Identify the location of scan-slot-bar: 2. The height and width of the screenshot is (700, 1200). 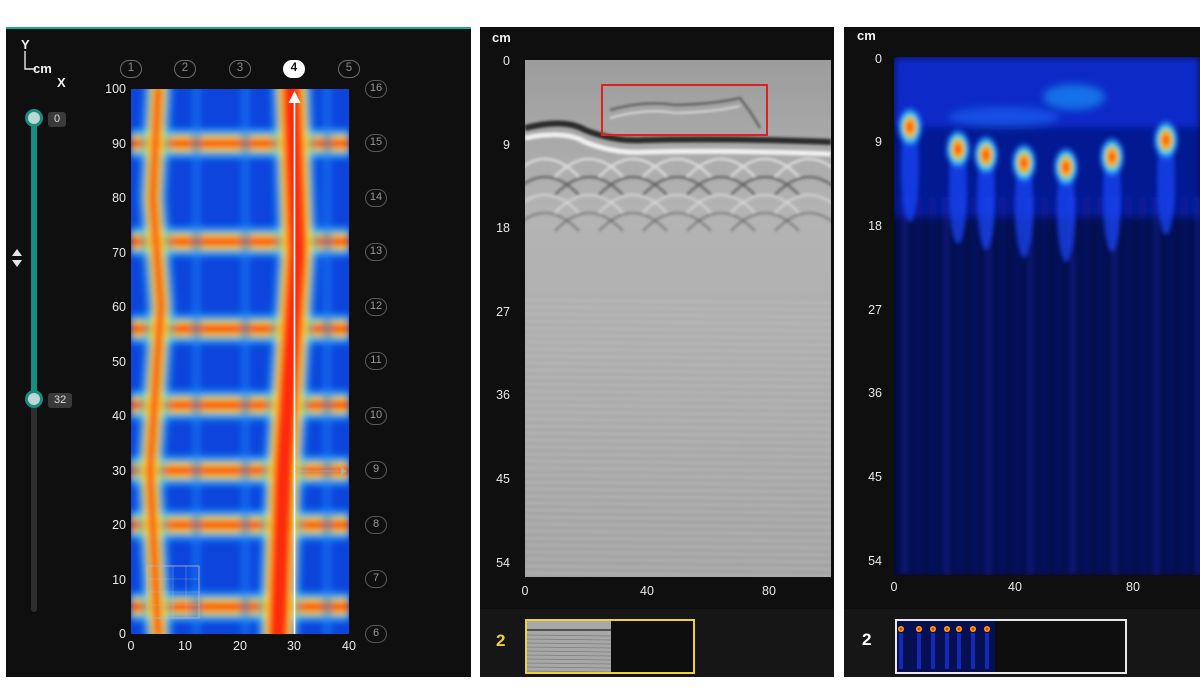
(657, 643).